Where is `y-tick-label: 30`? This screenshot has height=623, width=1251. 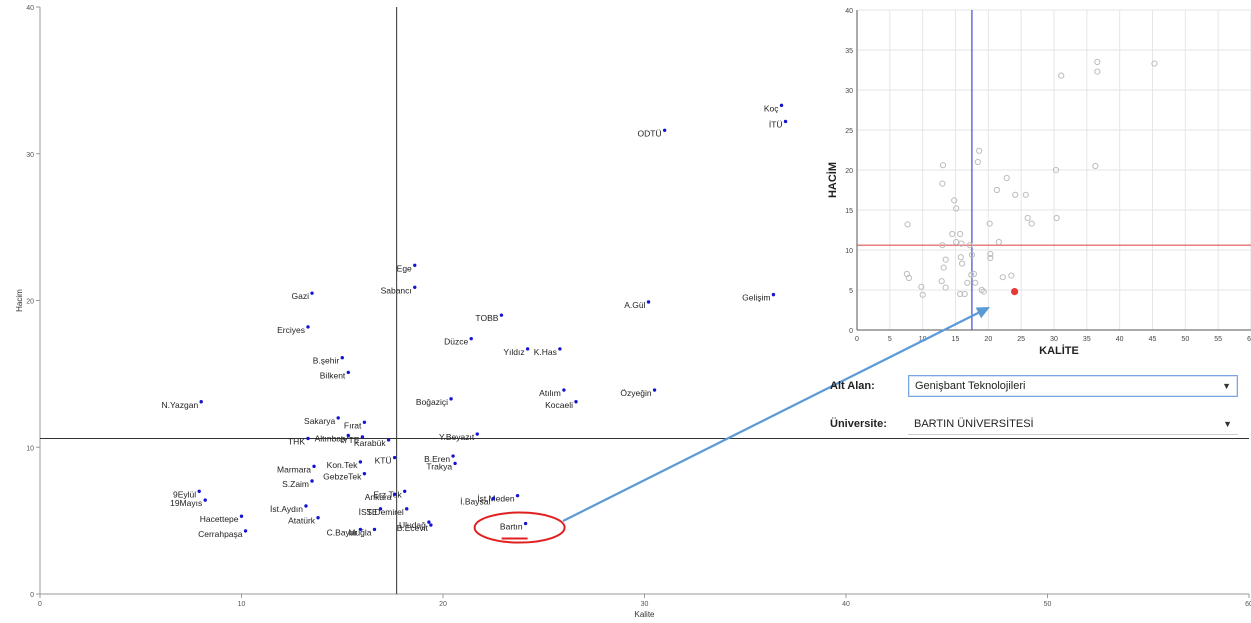 y-tick-label: 30 is located at coordinates (30, 155).